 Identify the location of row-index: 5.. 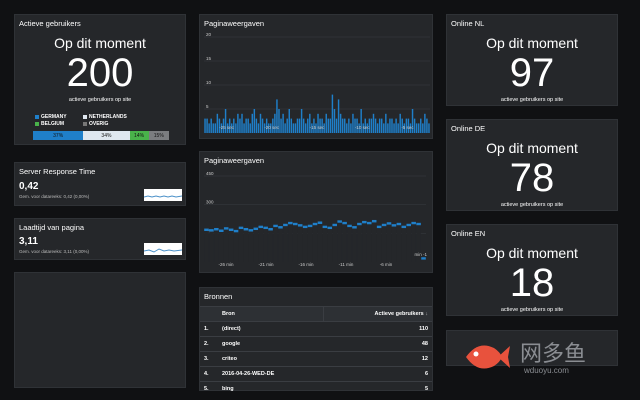
(209, 389).